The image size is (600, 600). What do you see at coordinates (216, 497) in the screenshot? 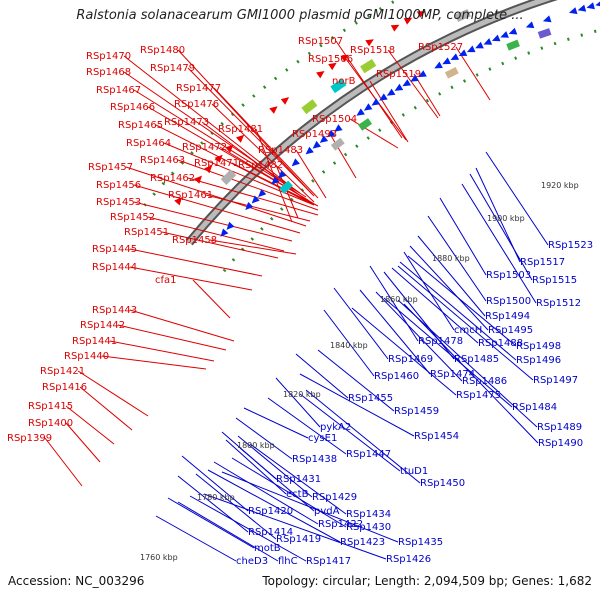
I see `kbp-tick-label: 1780 kbp` at bounding box center [216, 497].